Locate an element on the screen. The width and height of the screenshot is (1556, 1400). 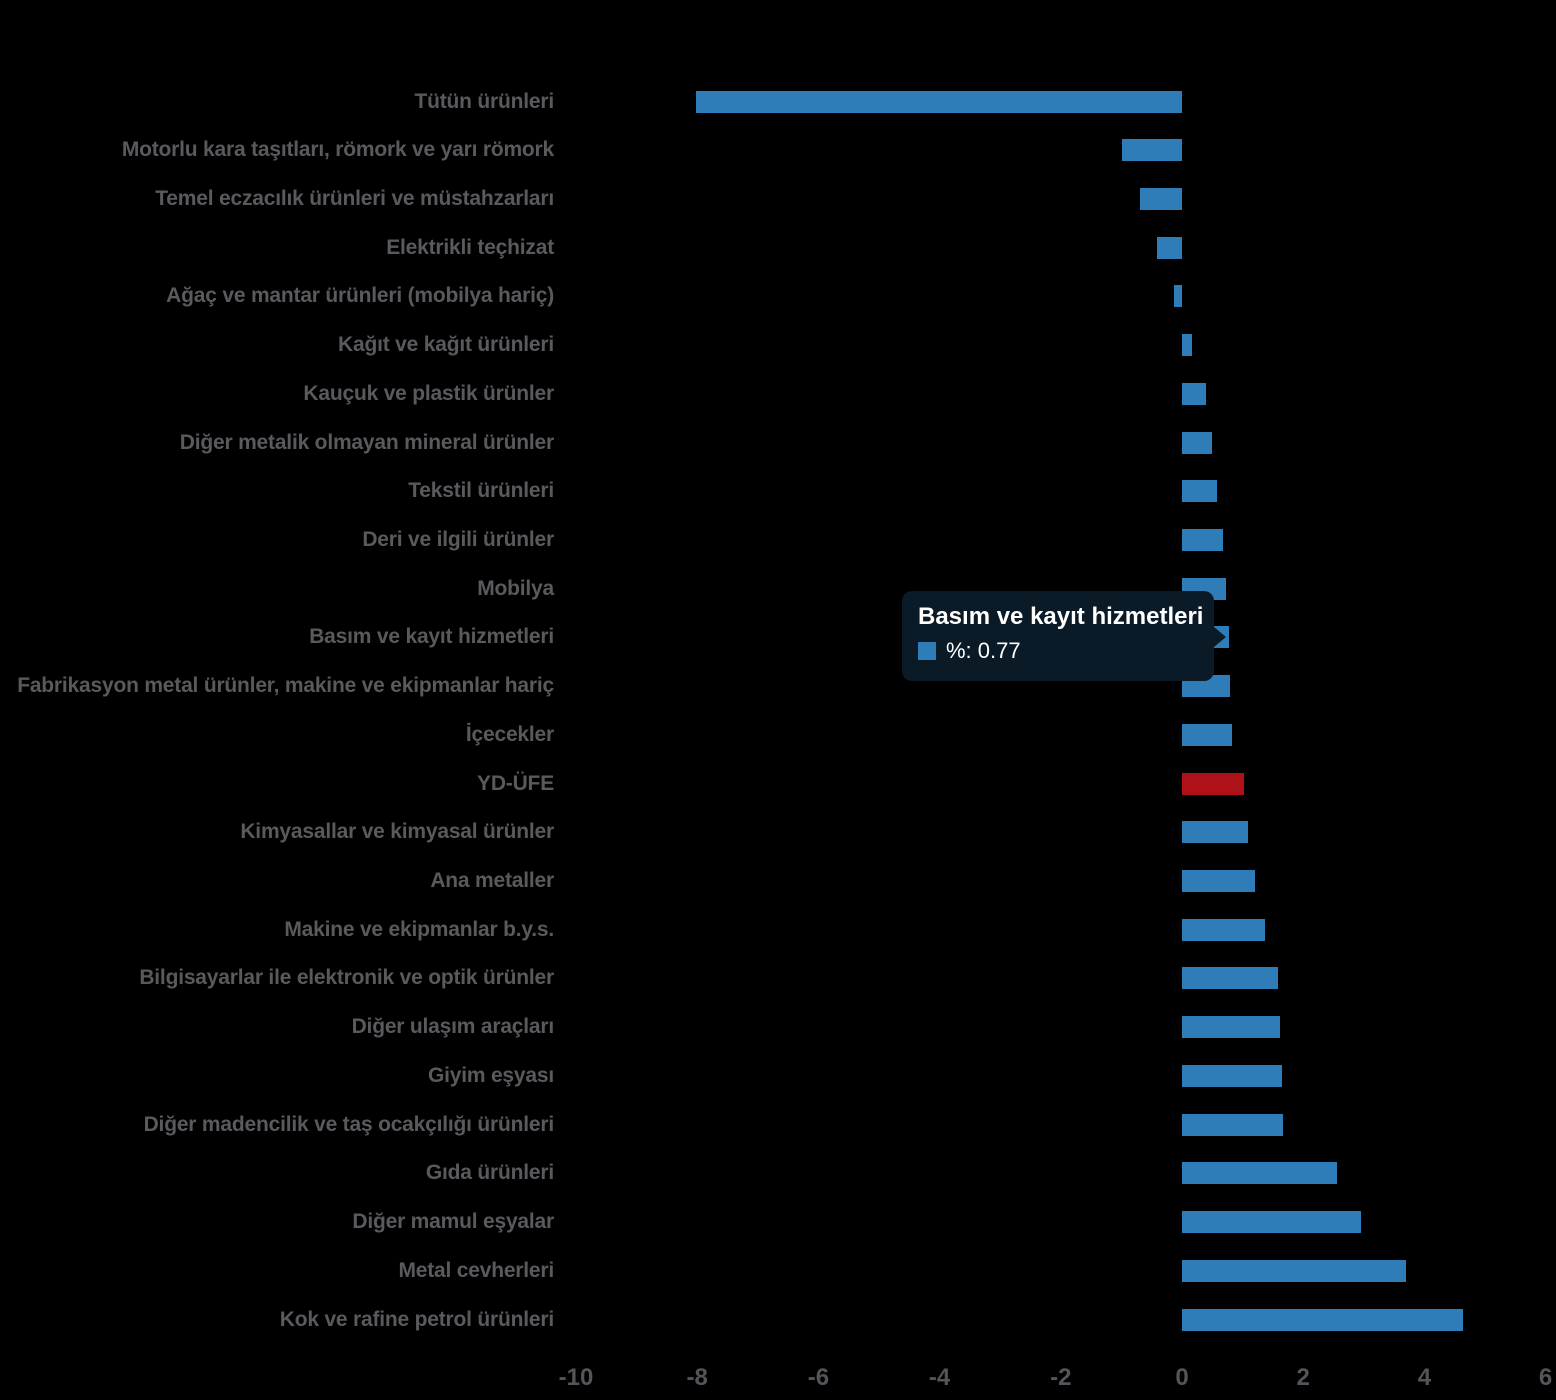
tooltip: Basım ve kayıt hizmetleri %: 0.77 is located at coordinates (1064, 636).